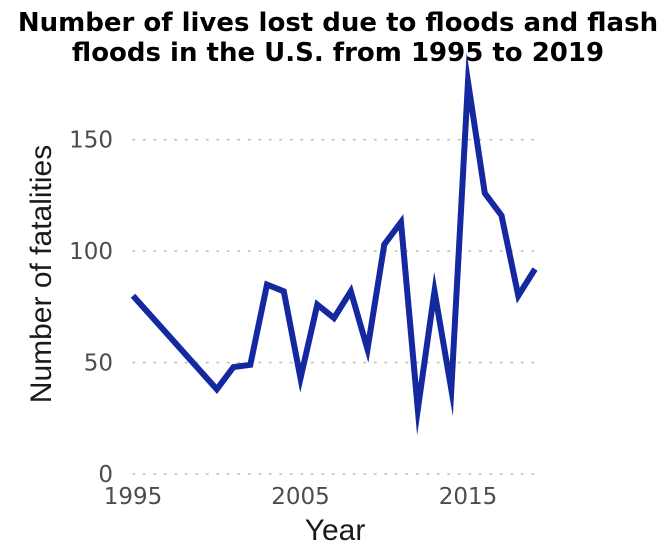 Image resolution: width=668 pixels, height=556 pixels. I want to click on chart-title-line-2: floods in the U.S. from 1995 to 2019, so click(338, 53).